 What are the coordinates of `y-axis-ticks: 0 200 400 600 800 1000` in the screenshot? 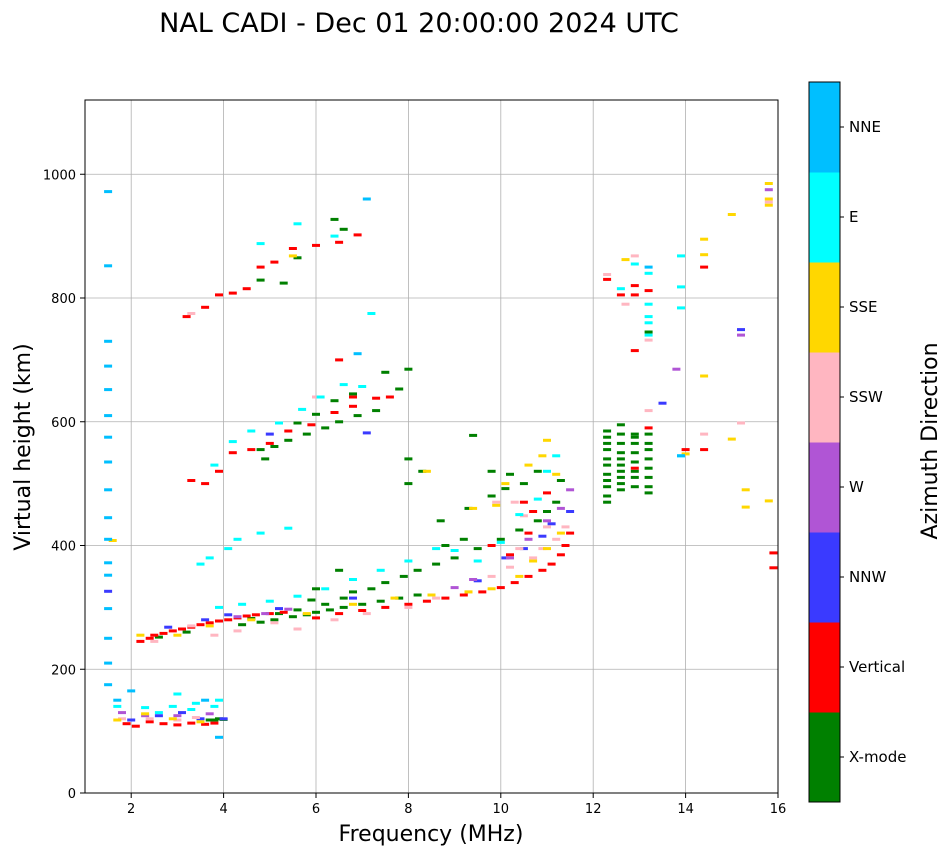 It's located at (64, 485).